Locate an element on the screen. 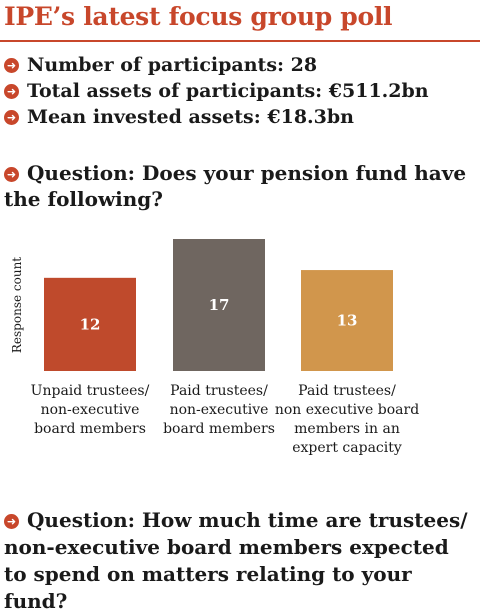 The image size is (480, 615). bar-value-label: 17 is located at coordinates (219, 305).